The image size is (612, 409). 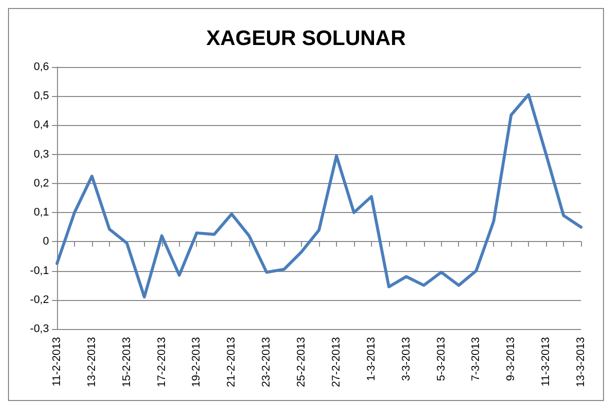 What do you see at coordinates (581, 362) in the screenshot?
I see `x-tick-label: 13-3-2013` at bounding box center [581, 362].